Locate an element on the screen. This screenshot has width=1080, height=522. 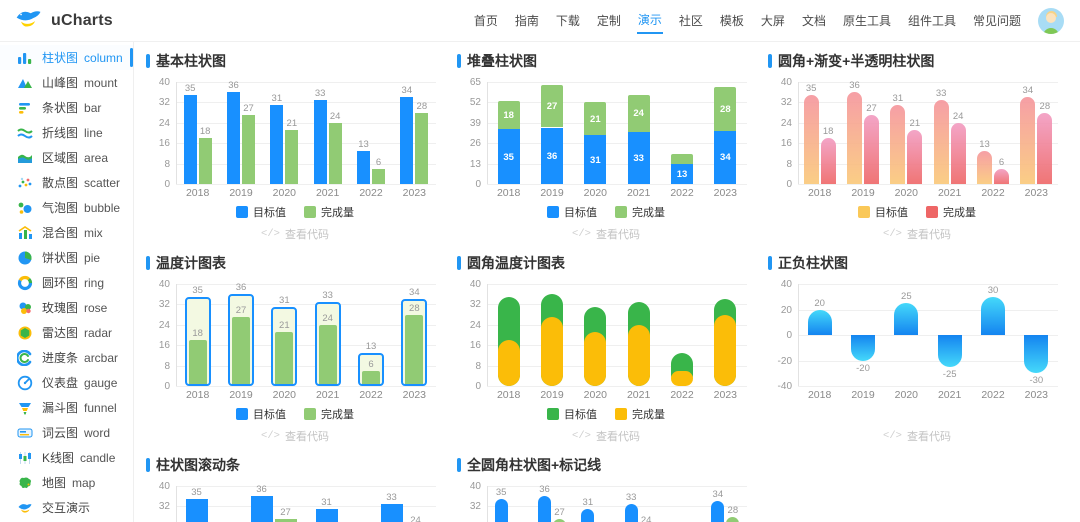
nav-item-component-tools: 组件工具 is located at coordinates (931, 21).